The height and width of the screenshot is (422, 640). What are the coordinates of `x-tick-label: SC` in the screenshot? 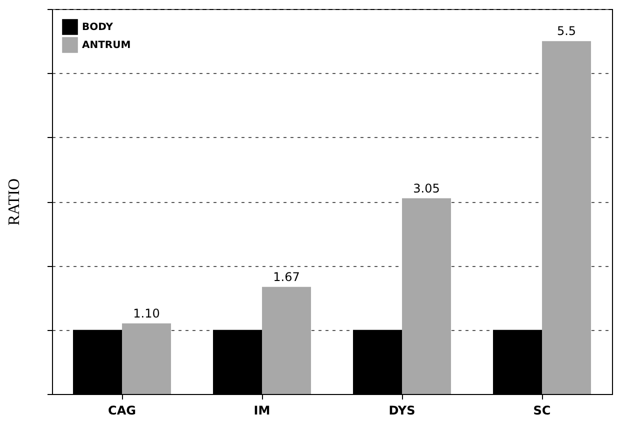 It's located at (542, 411).